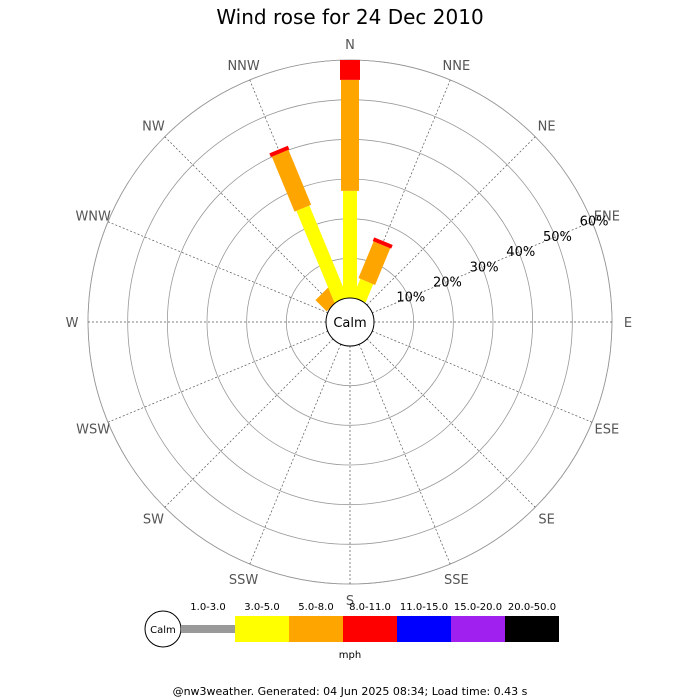 This screenshot has width=700, height=700. I want to click on legend-label: 15.0-20.0, so click(478, 607).